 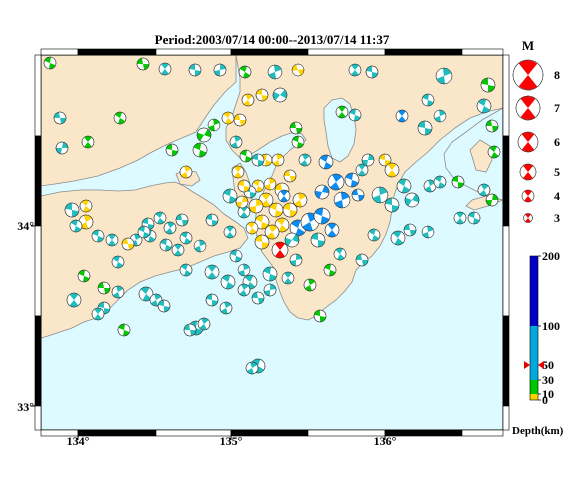 I want to click on depth-marker-left, so click(x=527, y=365).